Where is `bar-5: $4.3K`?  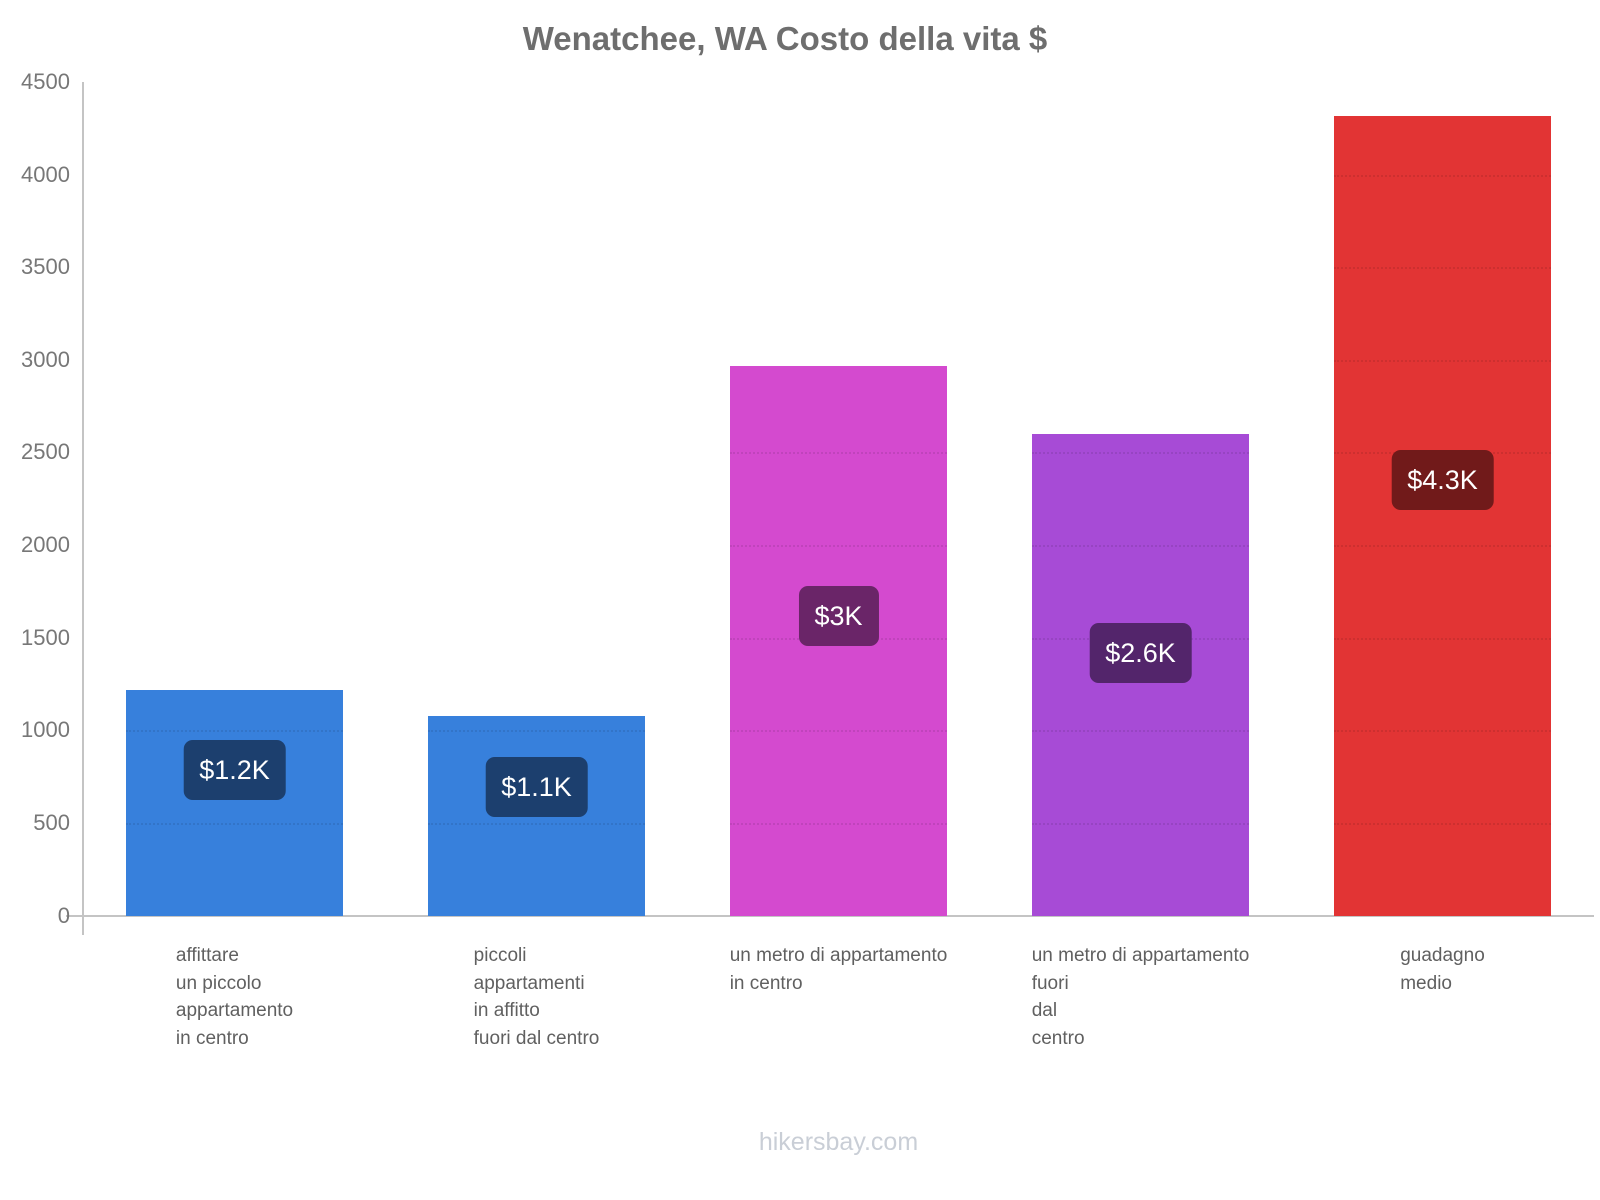
bar-5: $4.3K is located at coordinates (1442, 516).